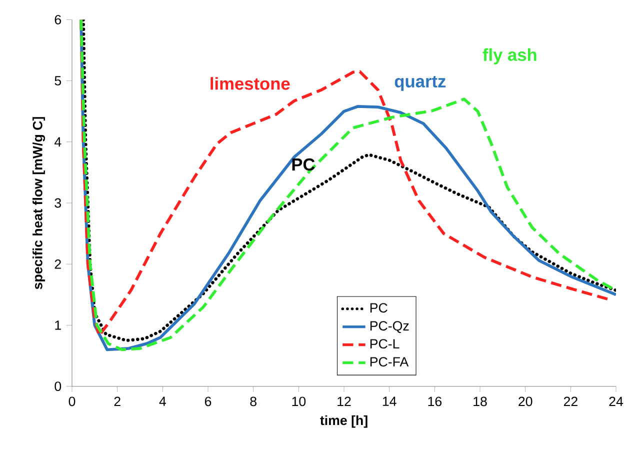 The image size is (624, 453). What do you see at coordinates (509, 56) in the screenshot?
I see `annotation: fly ash` at bounding box center [509, 56].